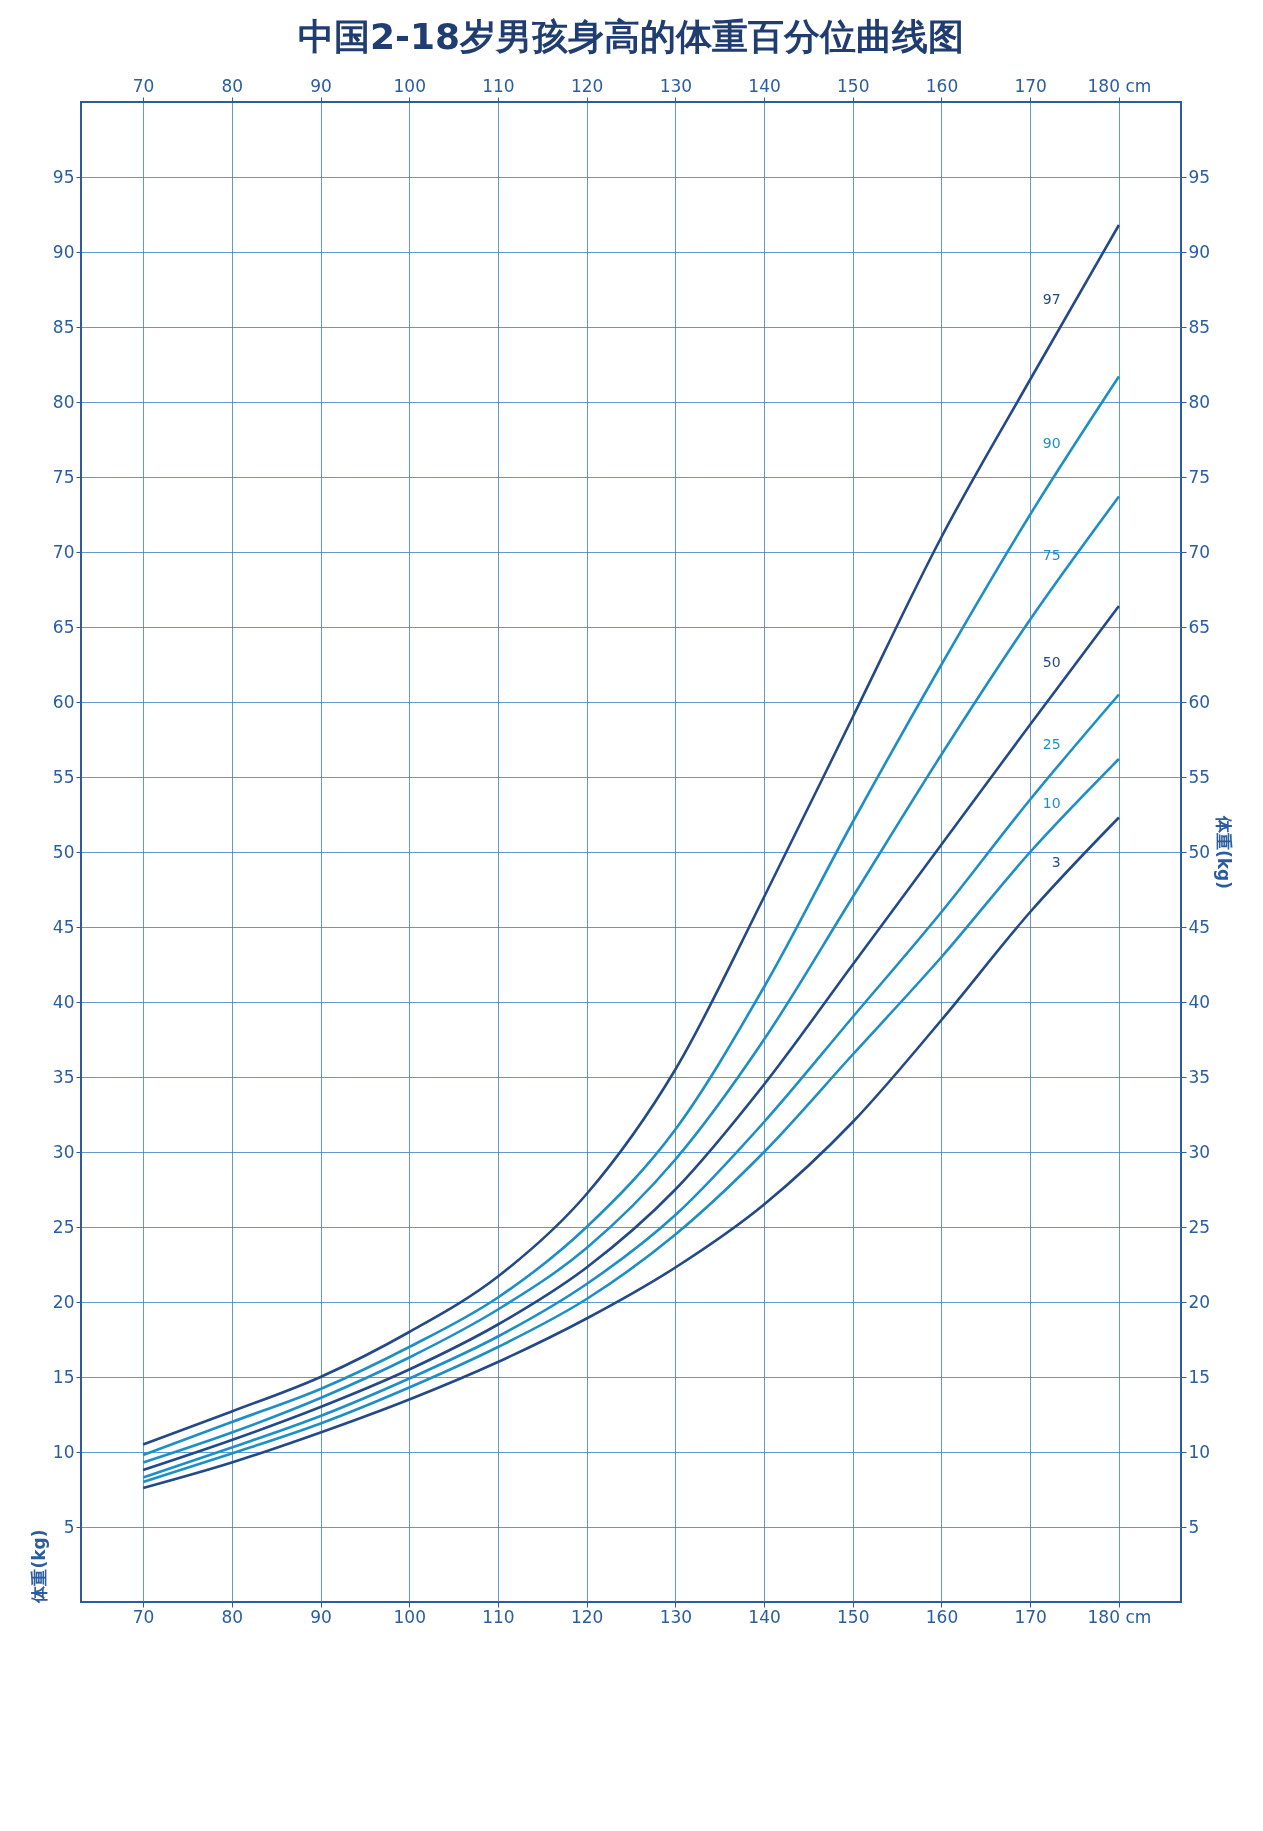 This screenshot has width=1263, height=1831. What do you see at coordinates (1194, 1526) in the screenshot?
I see `y2-tick-label: 5` at bounding box center [1194, 1526].